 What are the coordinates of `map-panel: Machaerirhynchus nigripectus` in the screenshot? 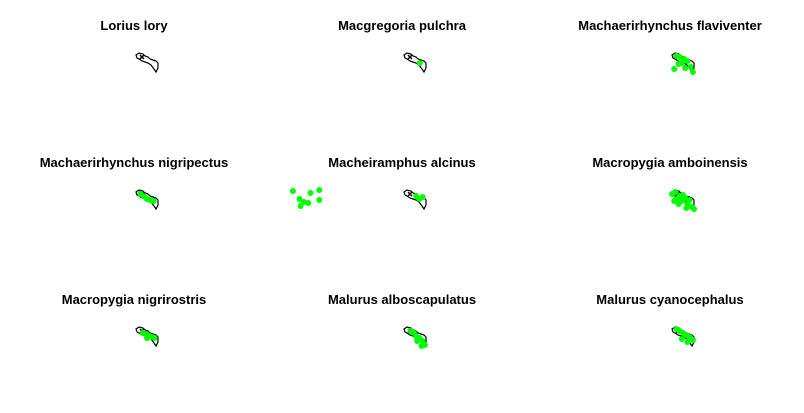 It's located at (134, 205).